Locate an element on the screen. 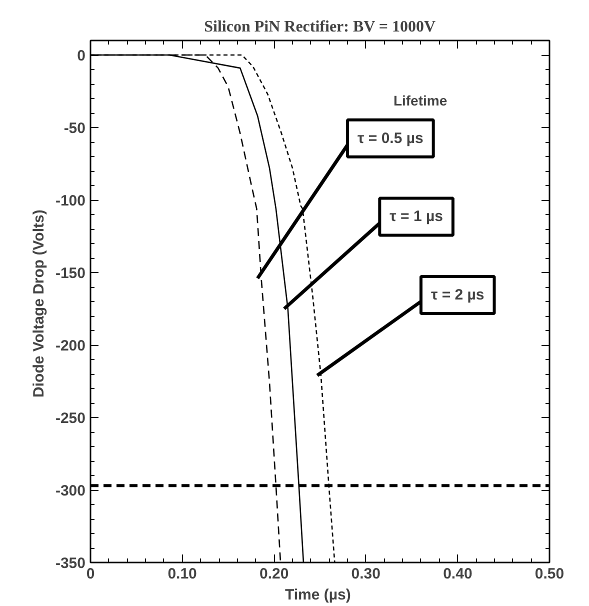 This screenshot has height=606, width=589. y-tick-label: -300 is located at coordinates (70, 491).